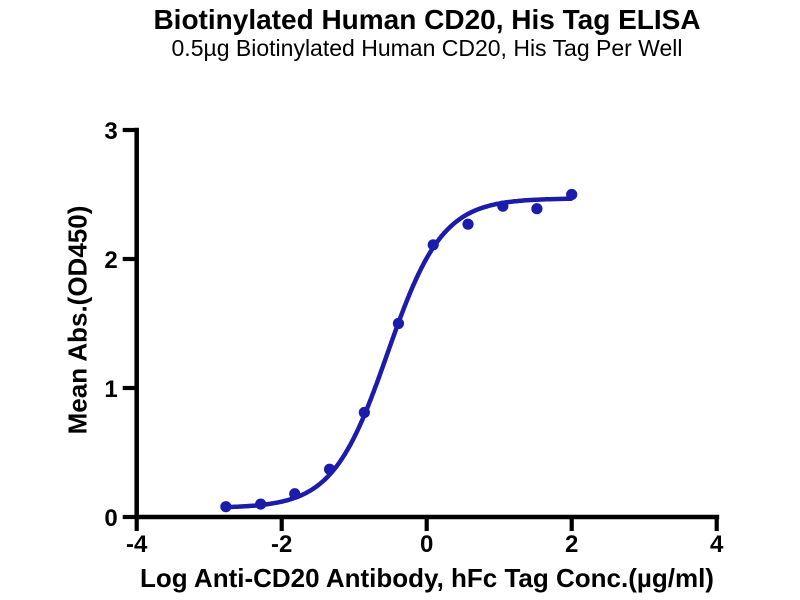 The height and width of the screenshot is (600, 800). What do you see at coordinates (110, 518) in the screenshot?
I see `y-tick-label: 0` at bounding box center [110, 518].